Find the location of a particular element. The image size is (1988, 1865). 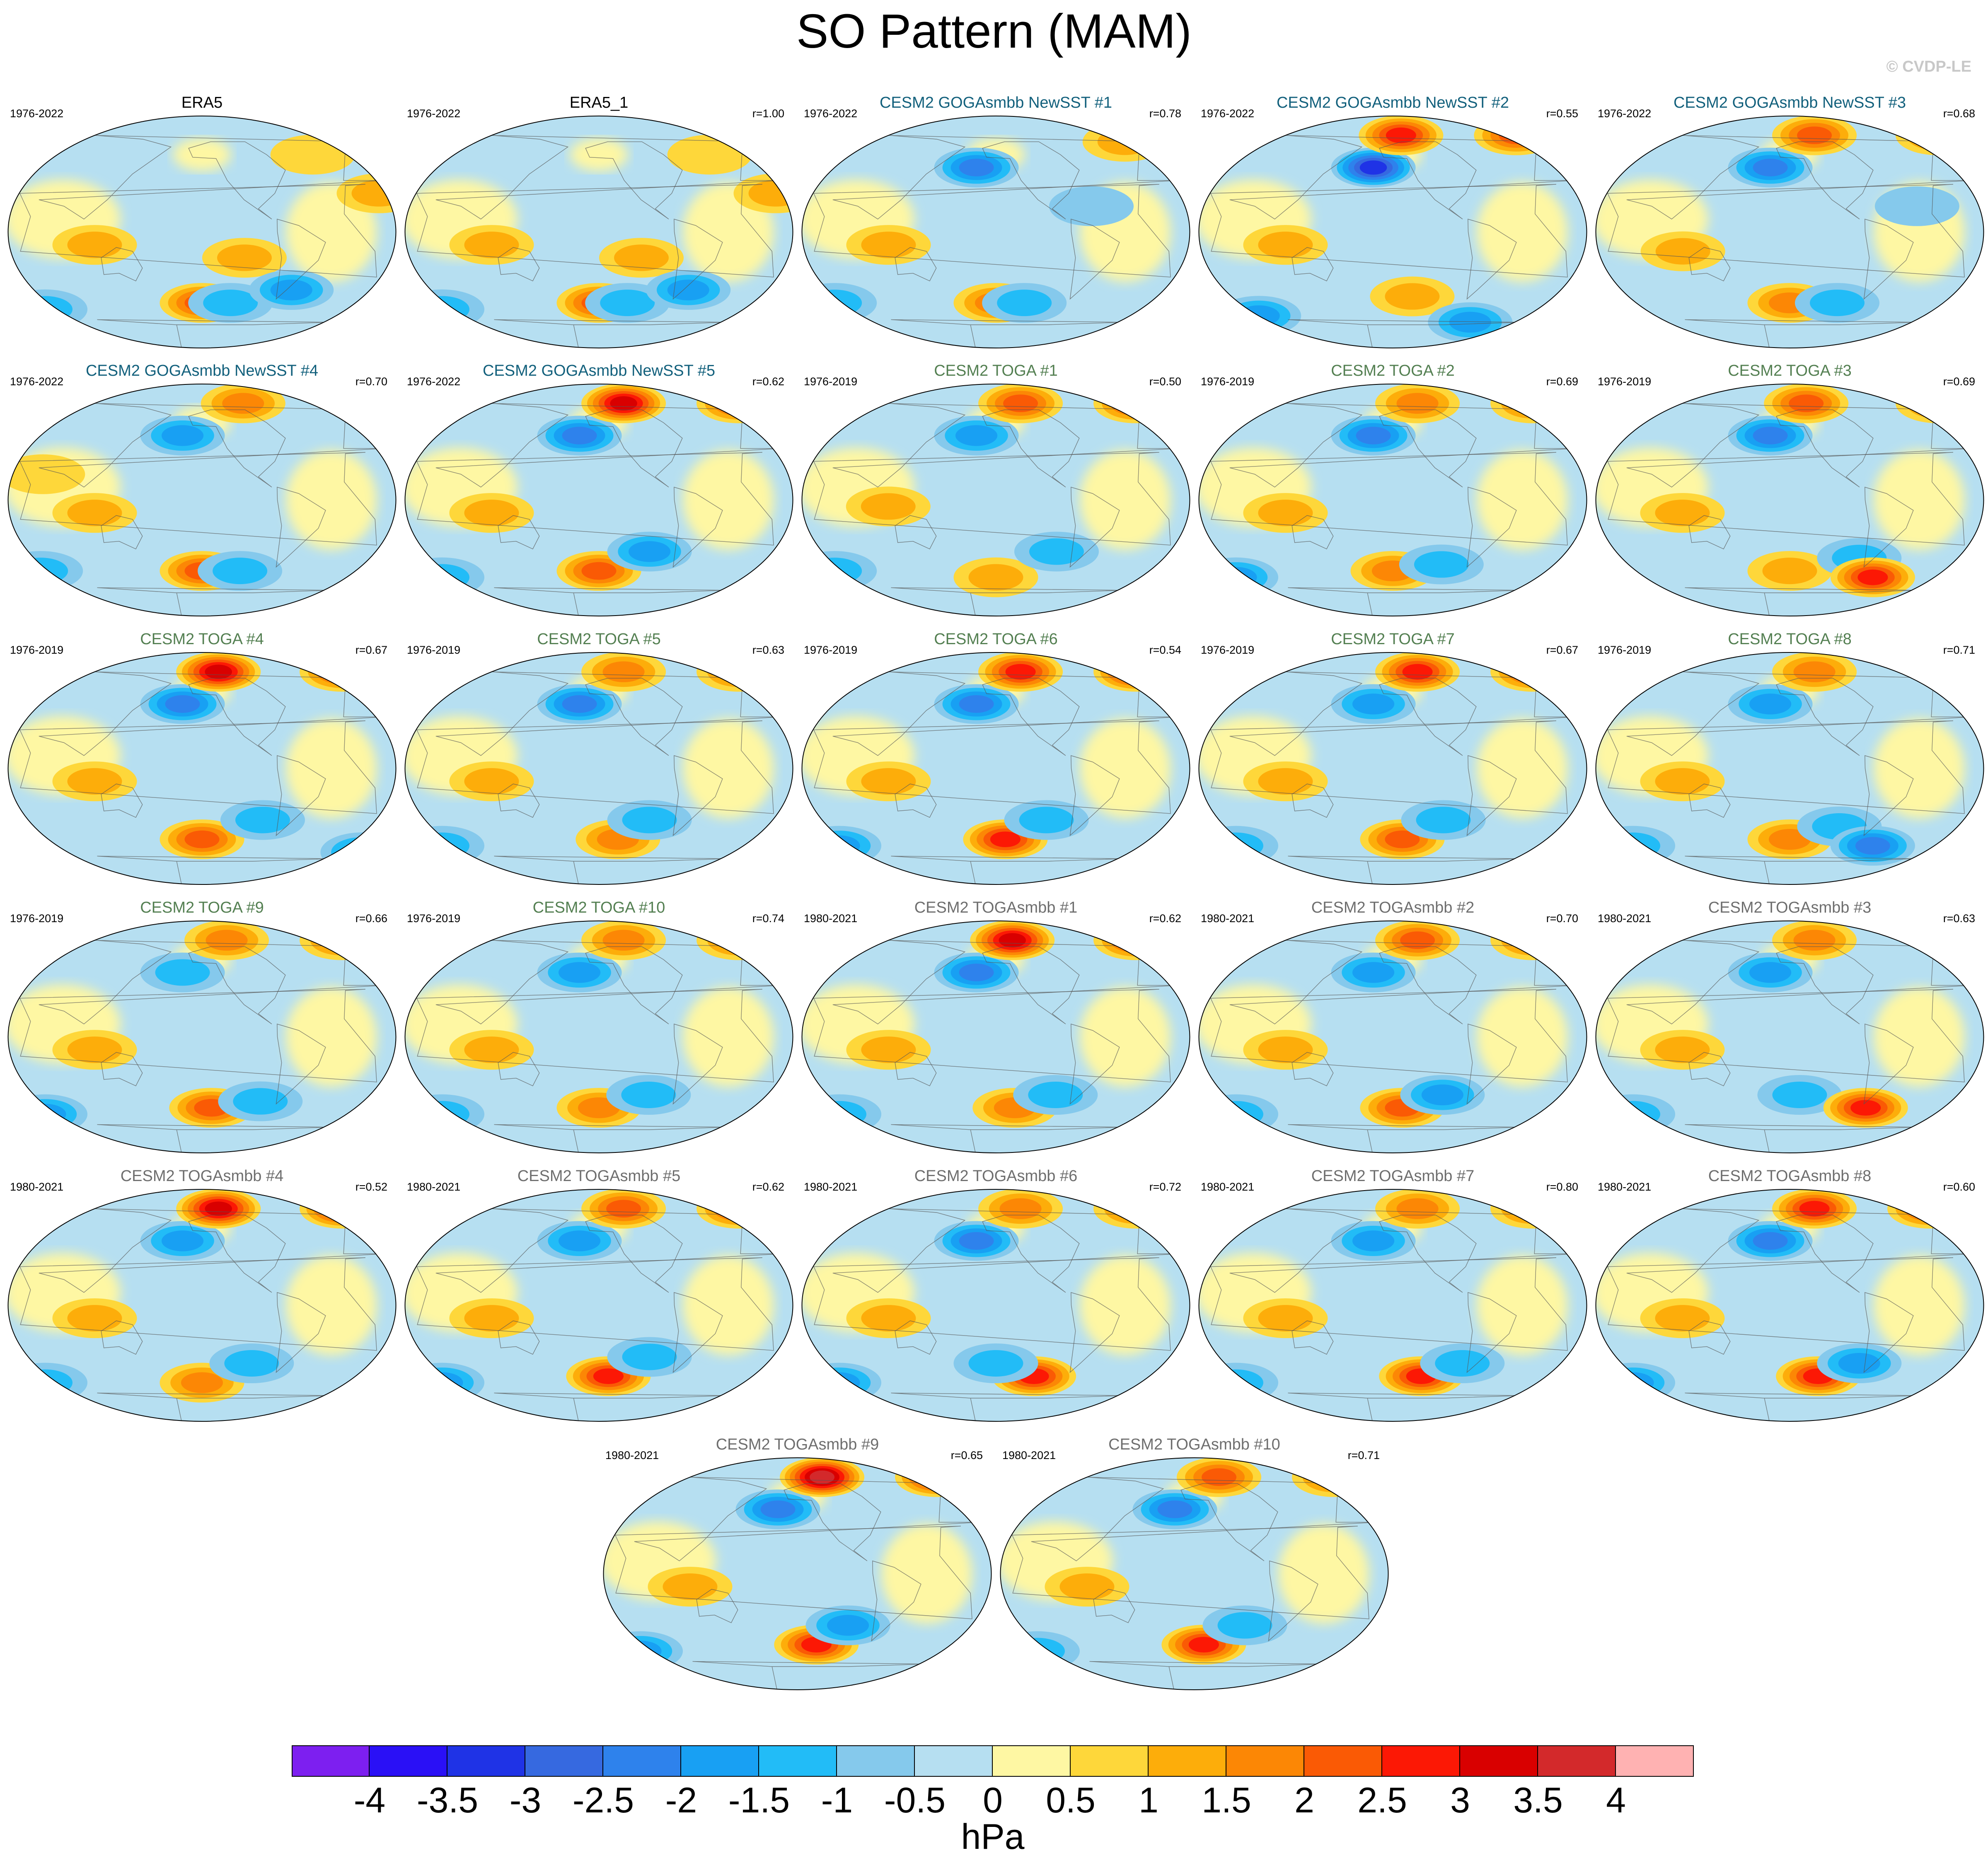

colorbar-tick-label: 4 is located at coordinates (1616, 1800).